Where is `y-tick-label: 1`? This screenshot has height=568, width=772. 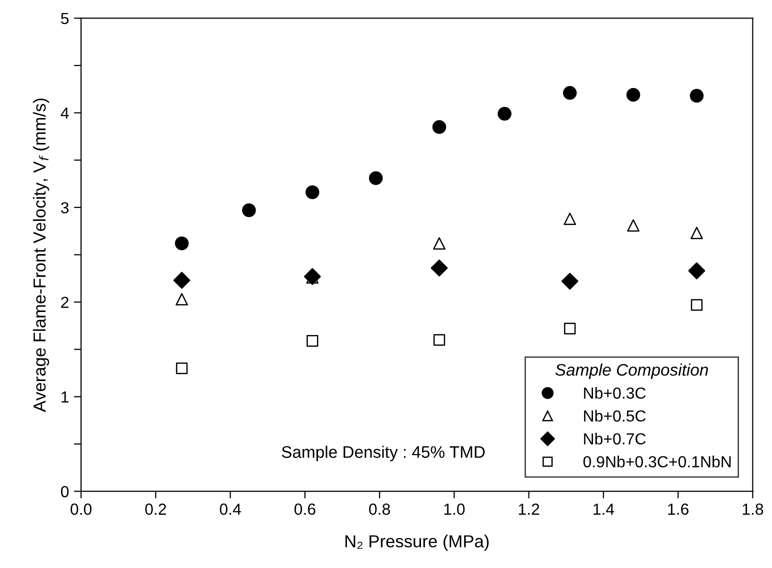 y-tick-label: 1 is located at coordinates (65, 396).